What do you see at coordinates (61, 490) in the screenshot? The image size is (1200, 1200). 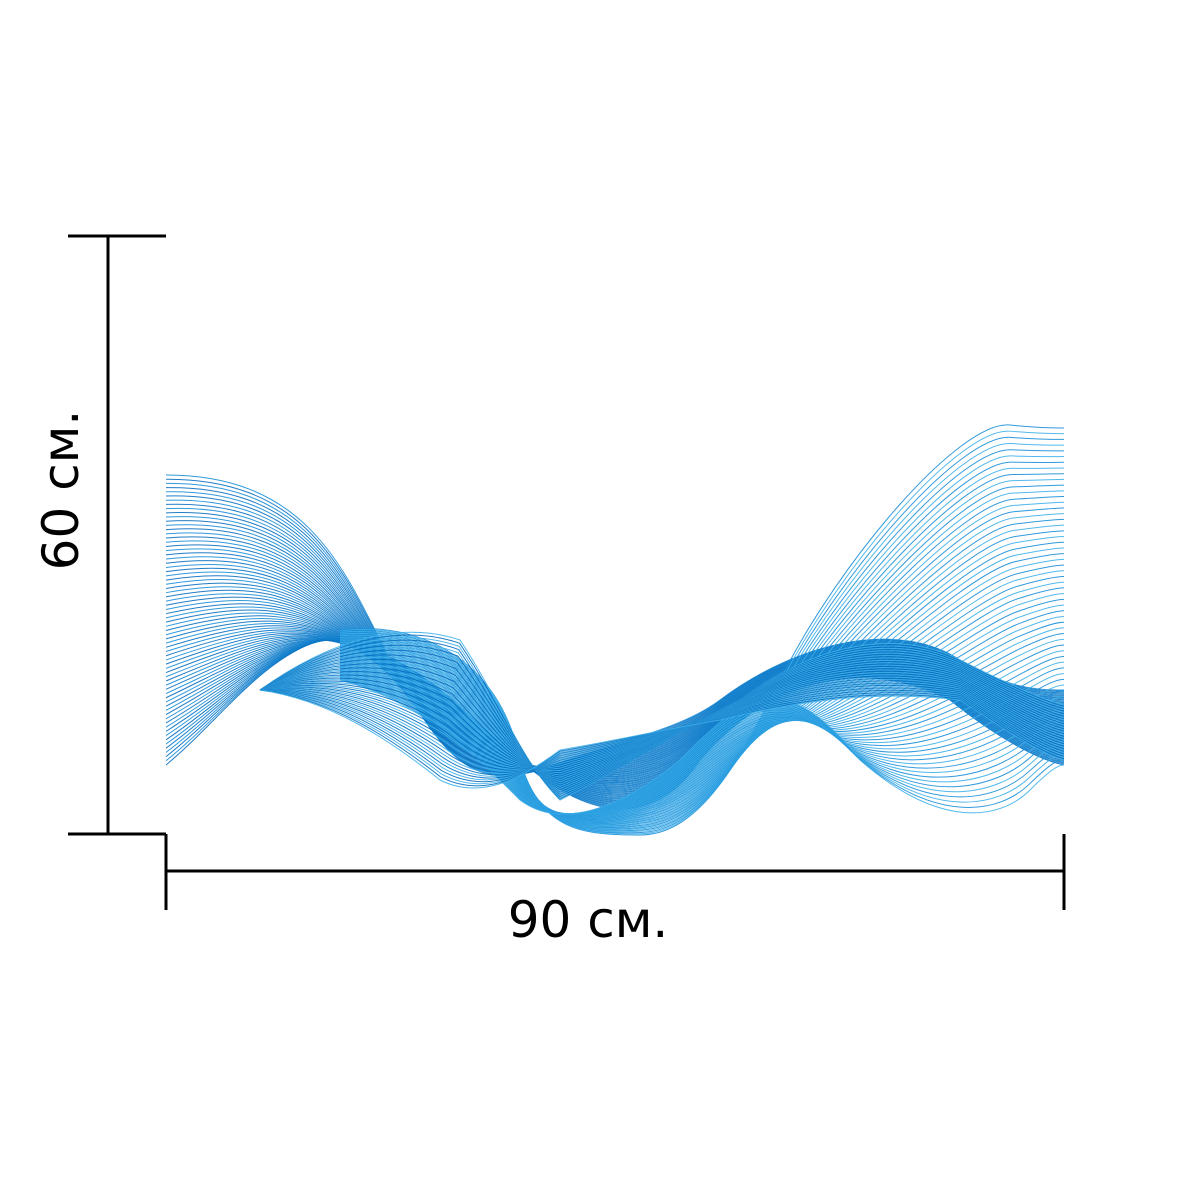 I see `height-label: 60 см.` at bounding box center [61, 490].